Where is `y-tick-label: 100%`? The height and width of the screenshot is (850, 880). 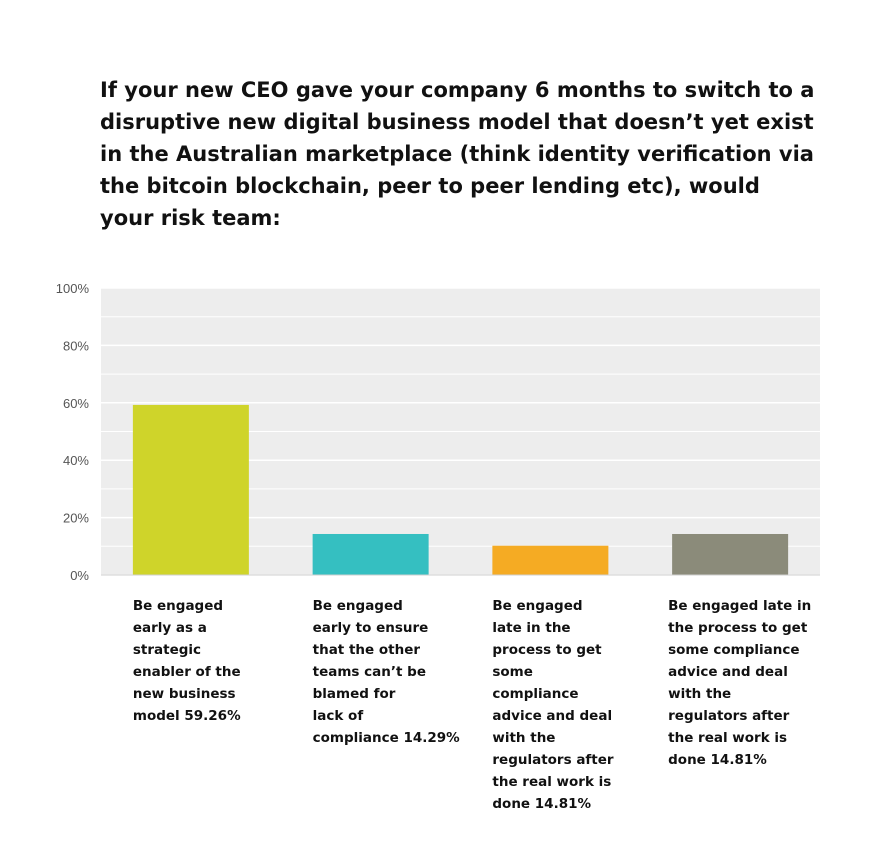
y-tick-label: 100% is located at coordinates (73, 288).